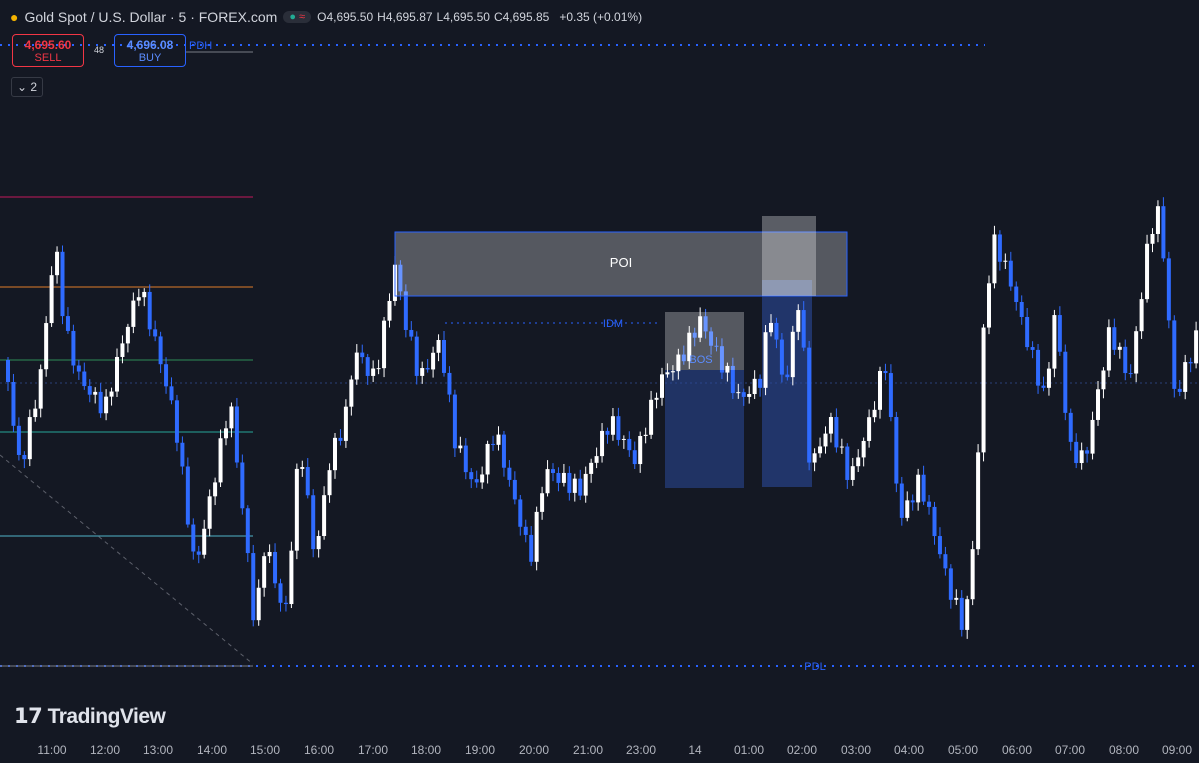 Image resolution: width=1199 pixels, height=763 pixels. I want to click on ohlc-value: 4,695.87, so click(409, 17).